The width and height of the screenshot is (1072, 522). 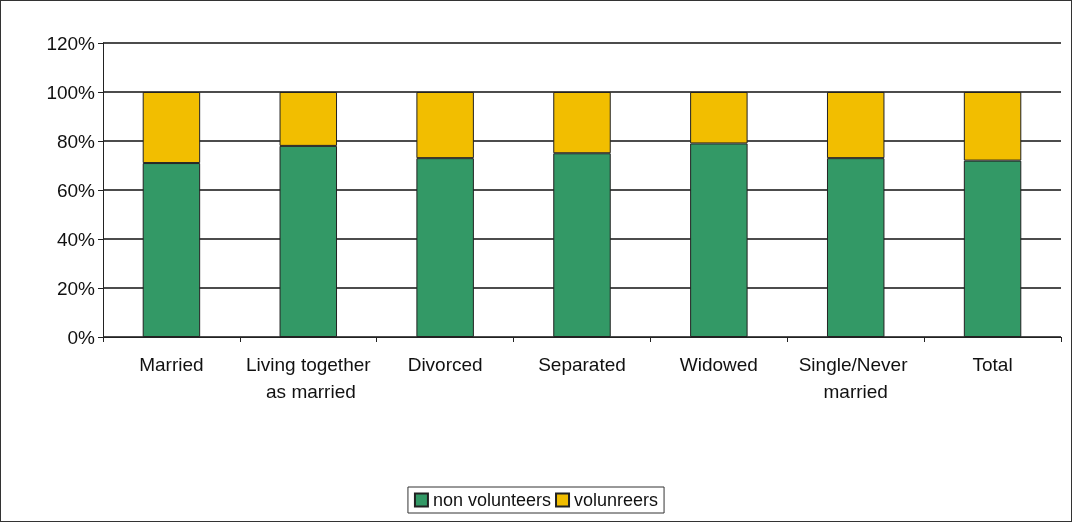 What do you see at coordinates (71, 92) in the screenshot?
I see `y-tick-label: 100%` at bounding box center [71, 92].